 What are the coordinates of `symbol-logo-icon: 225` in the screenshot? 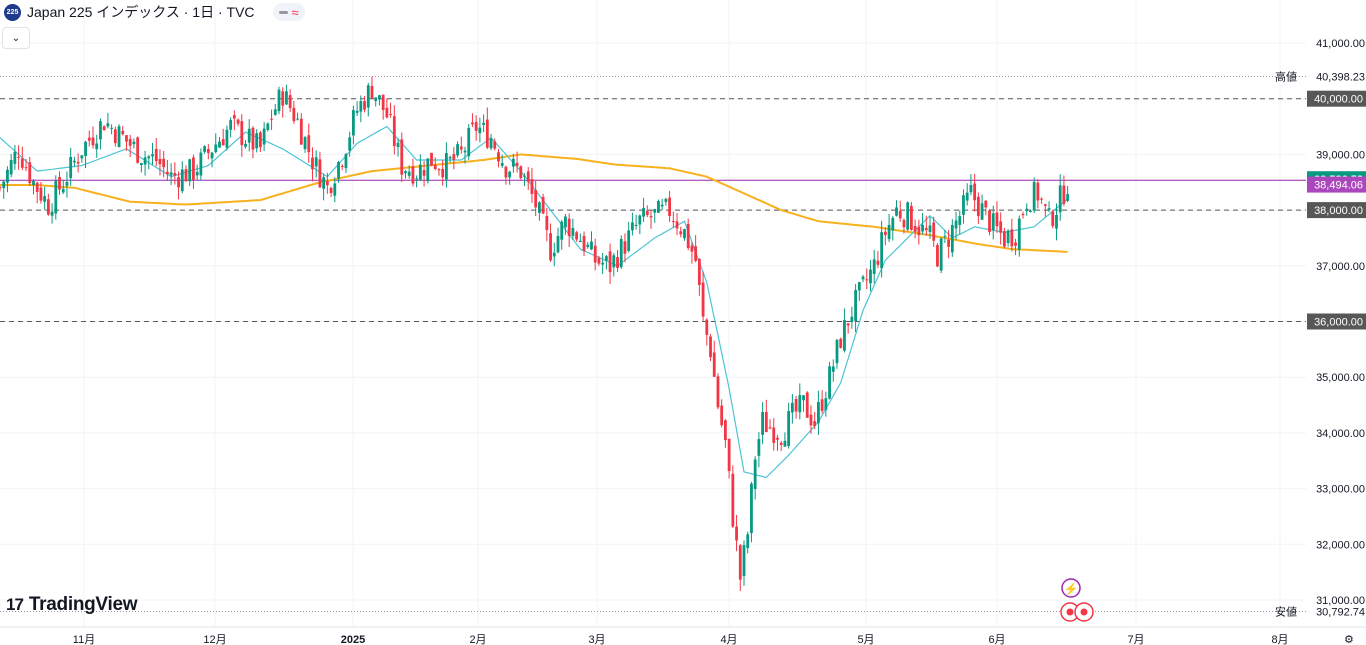 It's located at (12, 12).